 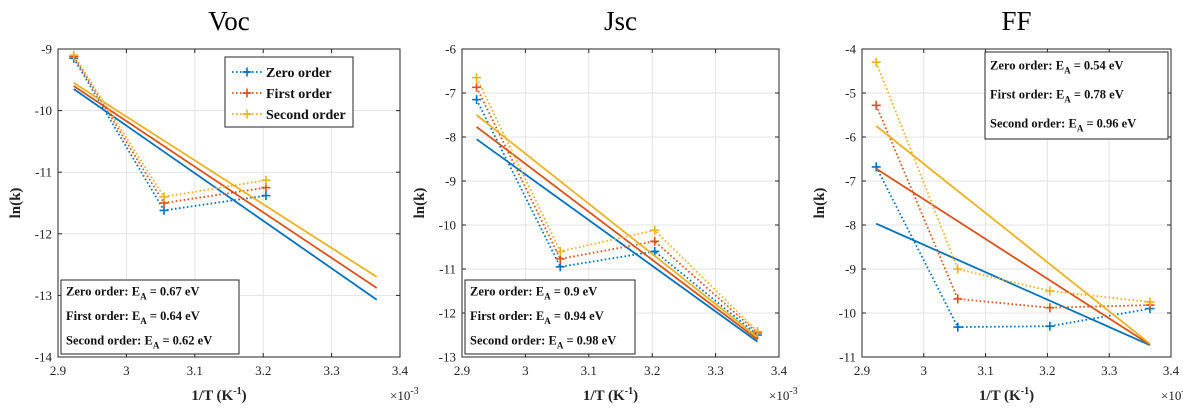 What do you see at coordinates (44, 357) in the screenshot?
I see `y-tick-label: -14` at bounding box center [44, 357].